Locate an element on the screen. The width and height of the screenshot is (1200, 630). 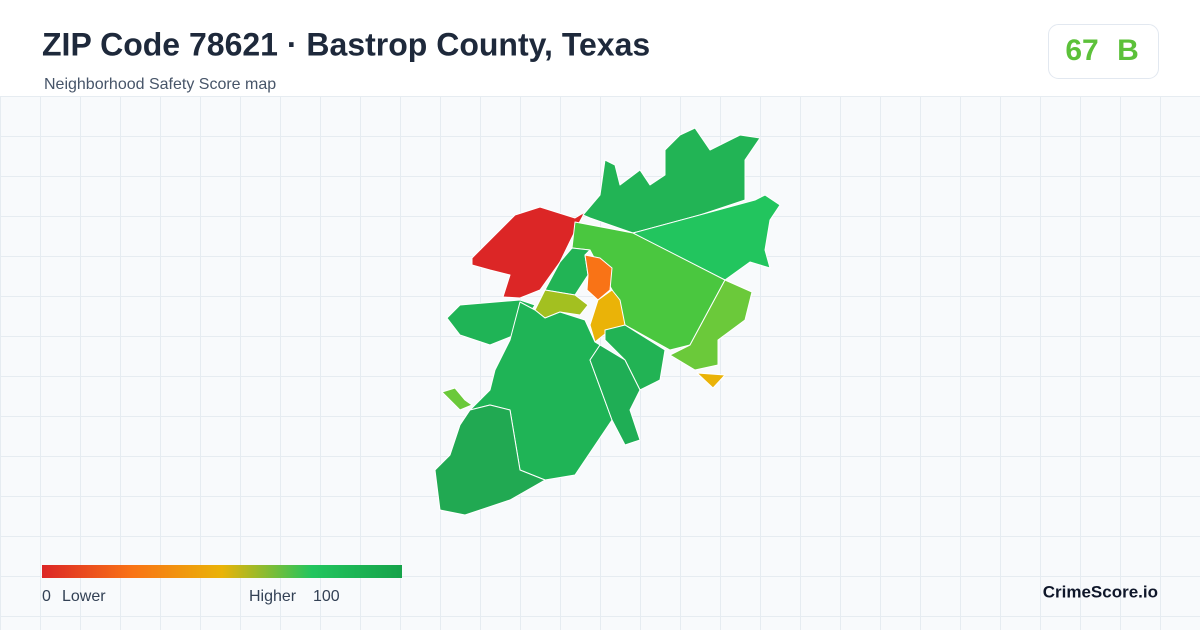
legend-min: 0 is located at coordinates (46, 596).